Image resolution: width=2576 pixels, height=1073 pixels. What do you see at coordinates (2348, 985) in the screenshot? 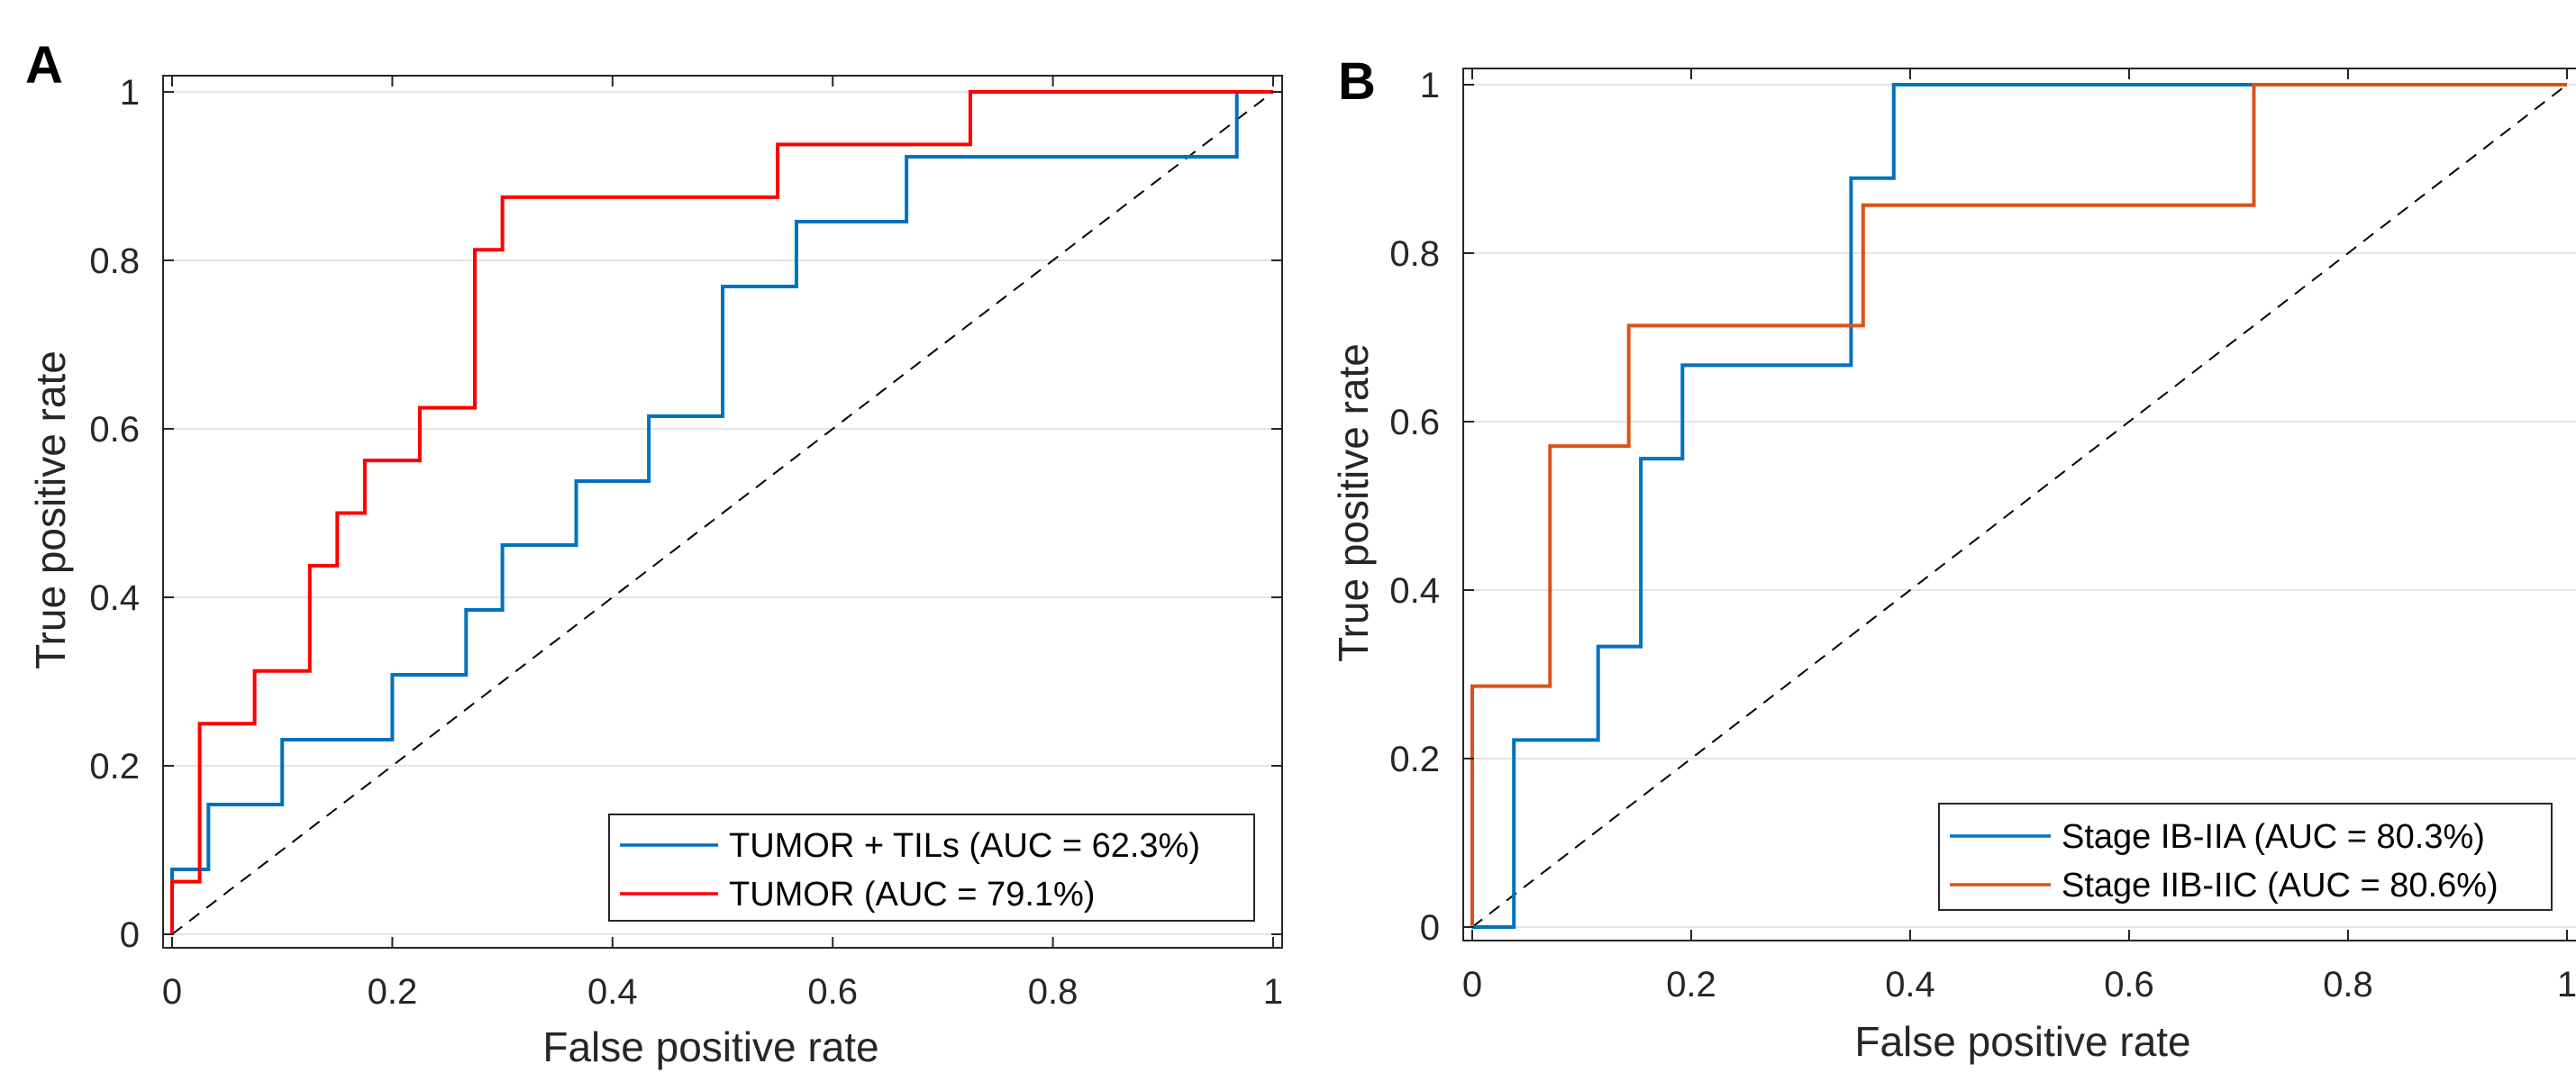
I see `x-tick-label-b-4: 0.8` at bounding box center [2348, 985].